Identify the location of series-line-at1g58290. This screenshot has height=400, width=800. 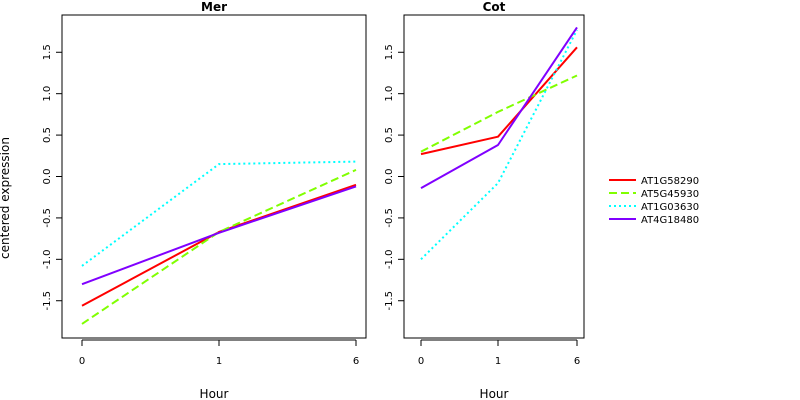
(499, 101).